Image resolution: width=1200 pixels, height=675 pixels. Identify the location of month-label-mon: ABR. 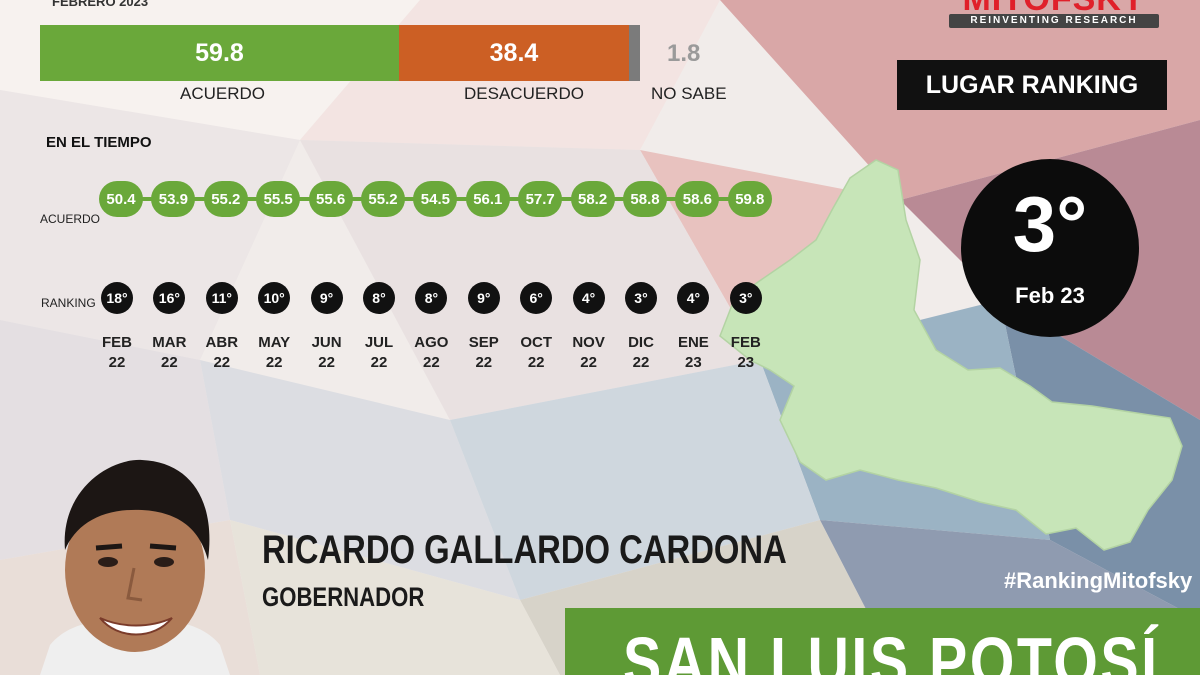
(222, 342).